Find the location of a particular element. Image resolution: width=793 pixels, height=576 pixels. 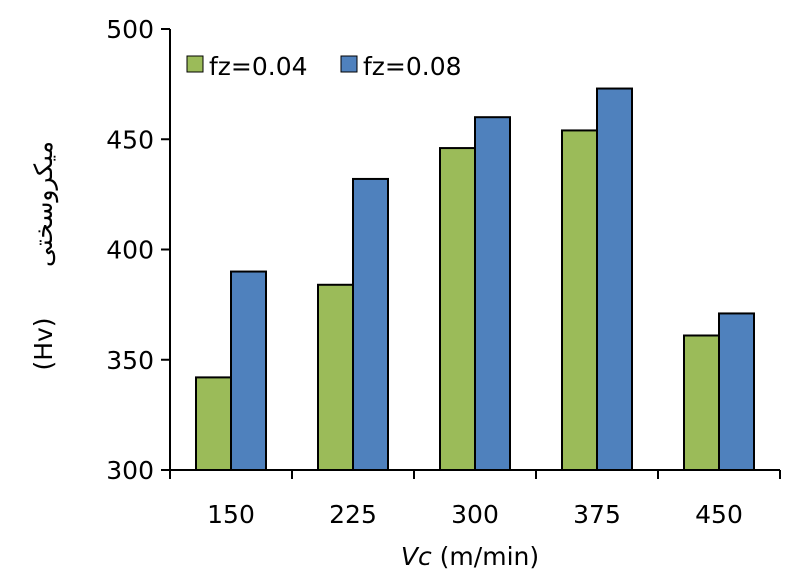

legend-label-fz-004: fz=0.04 is located at coordinates (258, 66).